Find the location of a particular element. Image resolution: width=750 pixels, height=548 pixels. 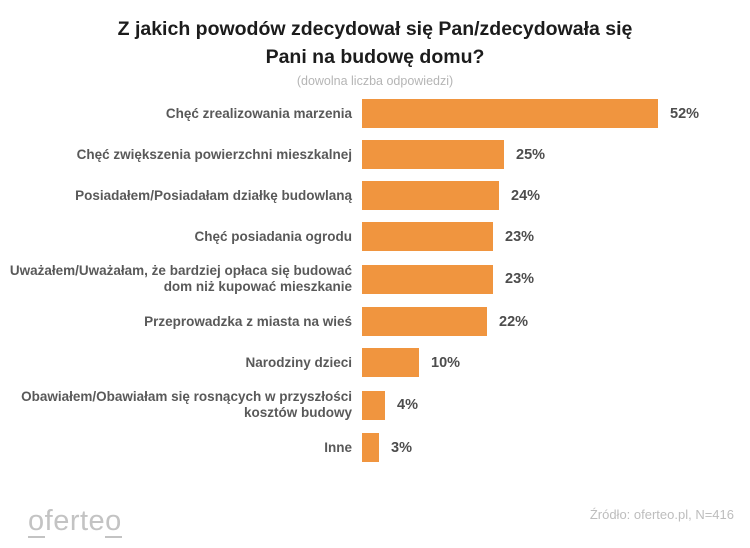

category-label: Chęć zwiększenia powierzchni mieszkalnej is located at coordinates (214, 154).